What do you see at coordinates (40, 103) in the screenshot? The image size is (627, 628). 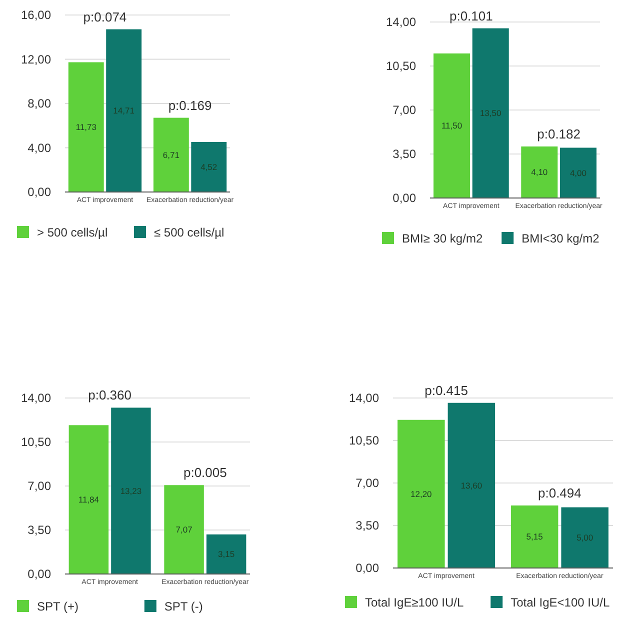 I see `y-tick-label: 8,00` at bounding box center [40, 103].